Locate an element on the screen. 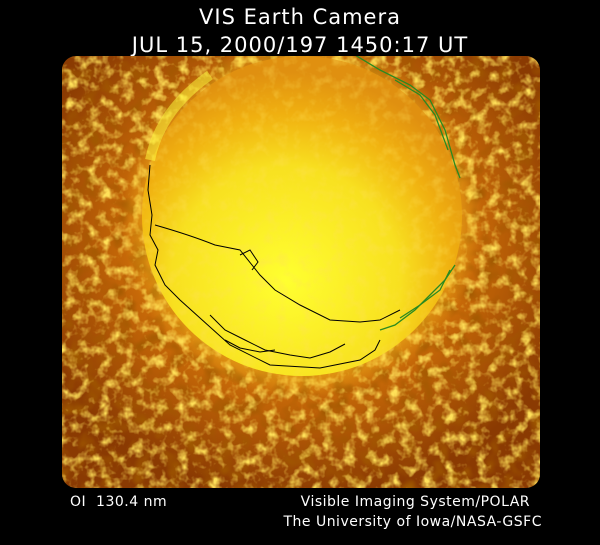 This screenshot has width=600, height=545. institution-label: The University of Iowa/NASA-GSFC is located at coordinates (412, 522).